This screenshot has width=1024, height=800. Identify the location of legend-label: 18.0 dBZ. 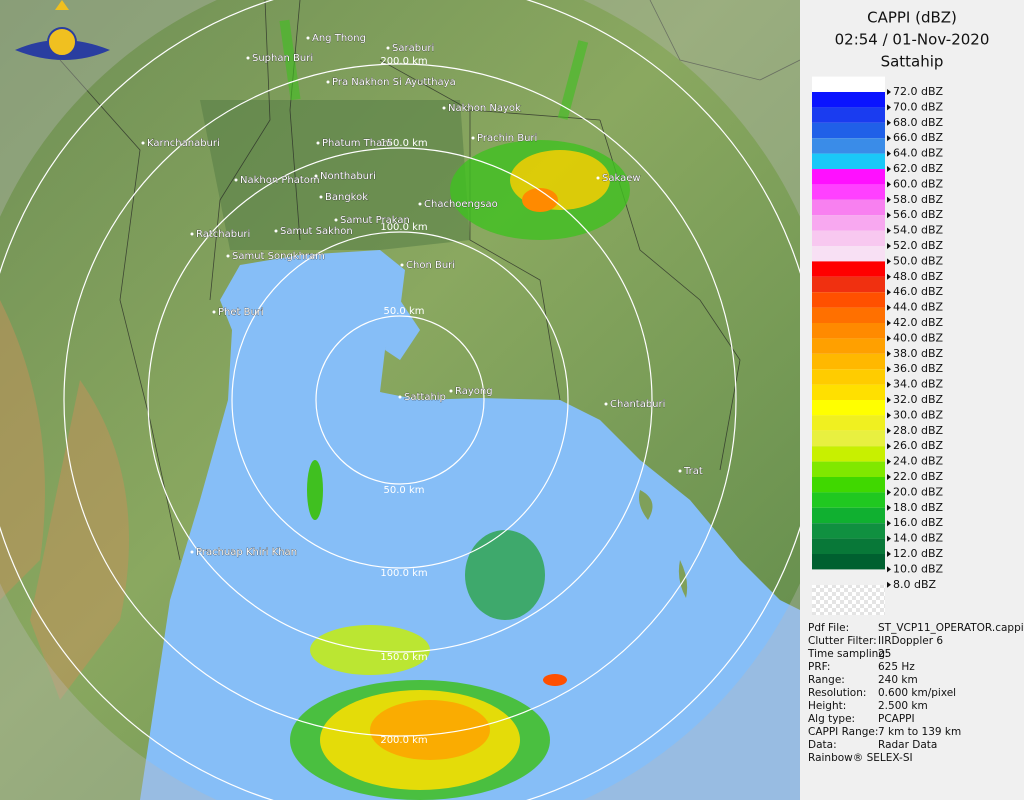
(918, 507).